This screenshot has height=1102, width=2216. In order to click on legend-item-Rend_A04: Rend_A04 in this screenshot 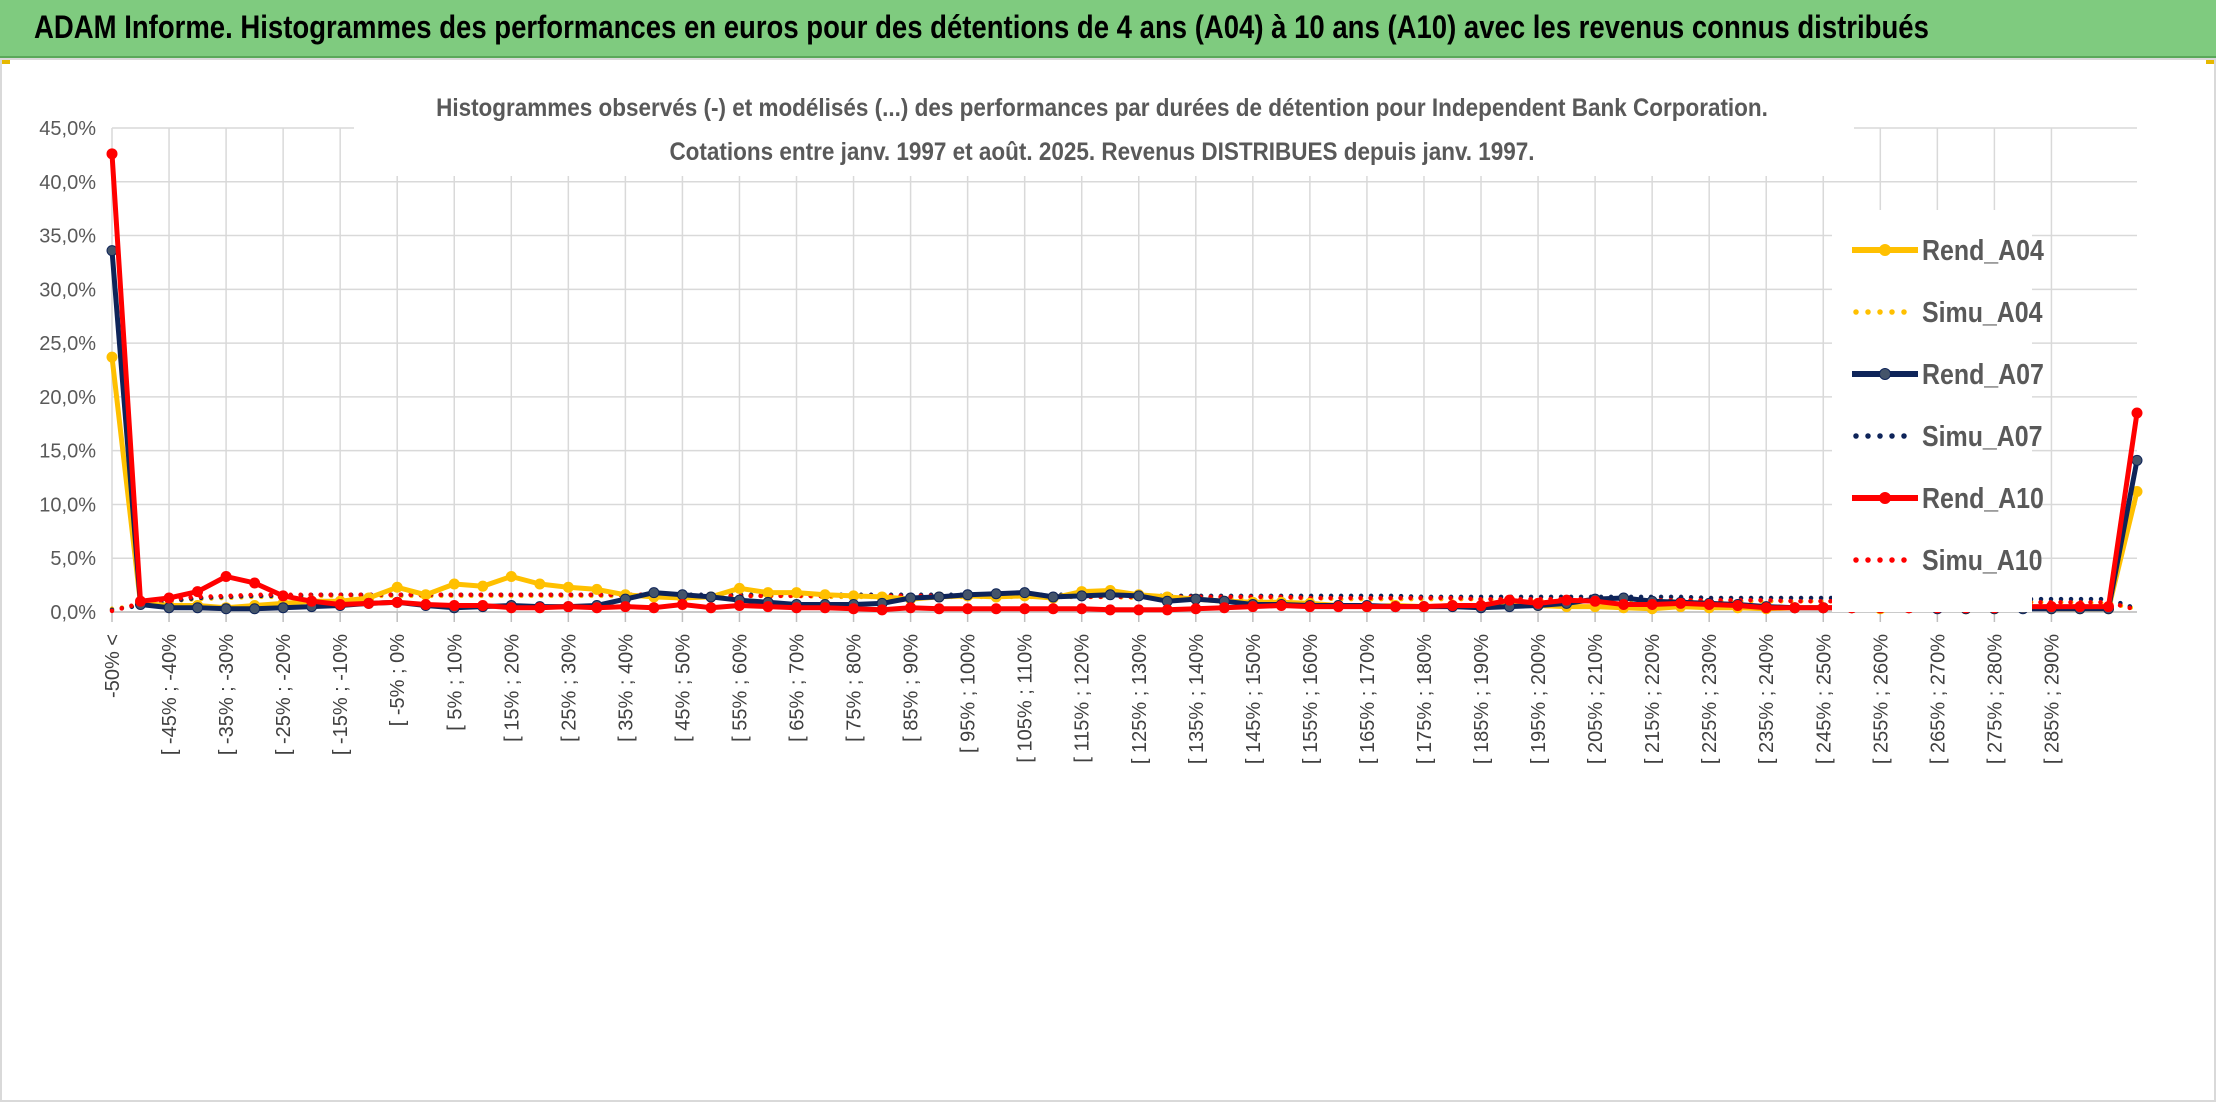, I will do `click(1948, 250)`.